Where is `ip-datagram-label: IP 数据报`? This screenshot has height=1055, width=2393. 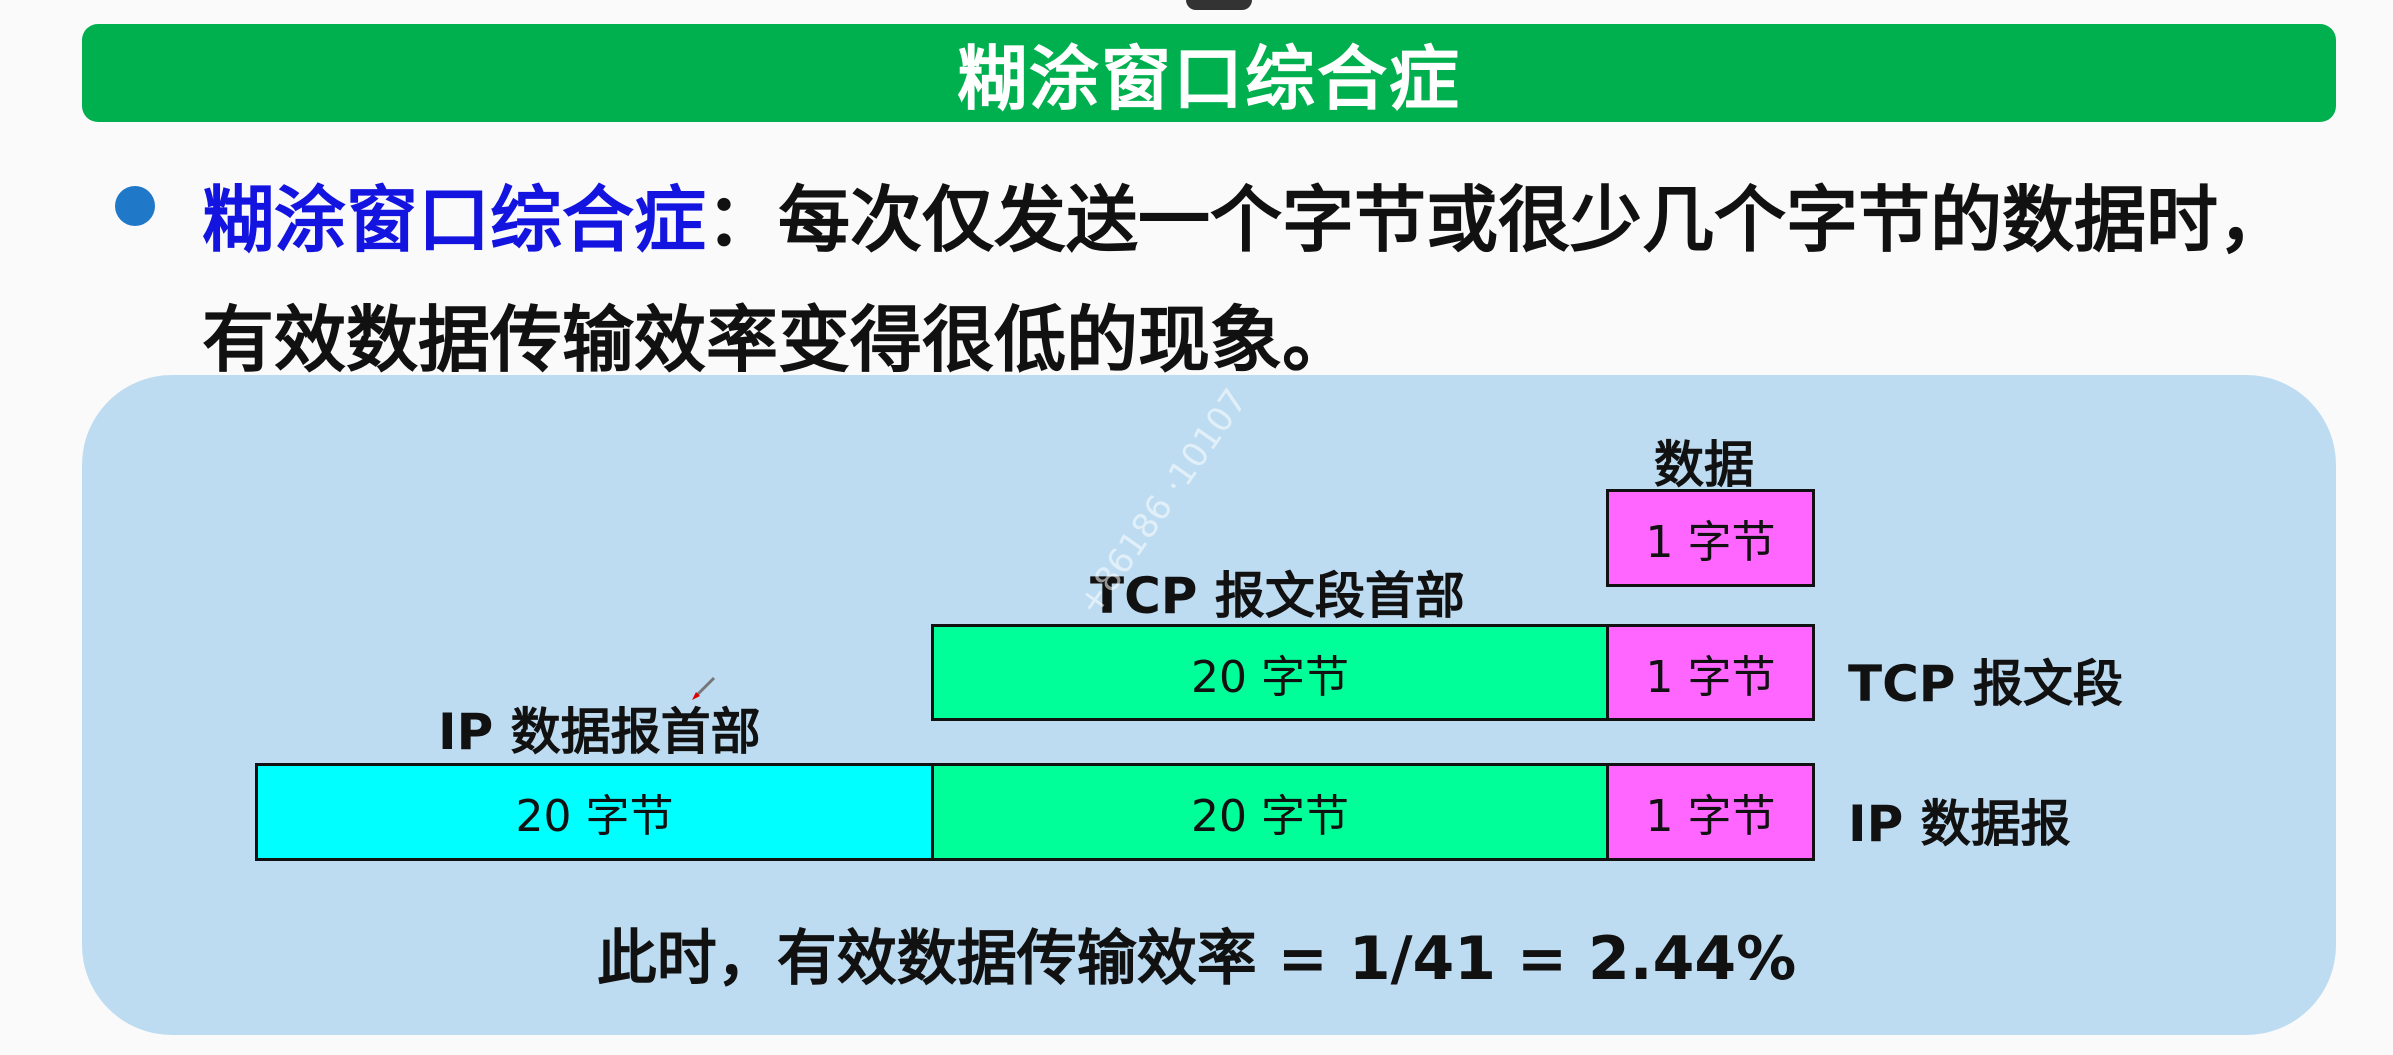 ip-datagram-label: IP 数据报 is located at coordinates (1959, 824).